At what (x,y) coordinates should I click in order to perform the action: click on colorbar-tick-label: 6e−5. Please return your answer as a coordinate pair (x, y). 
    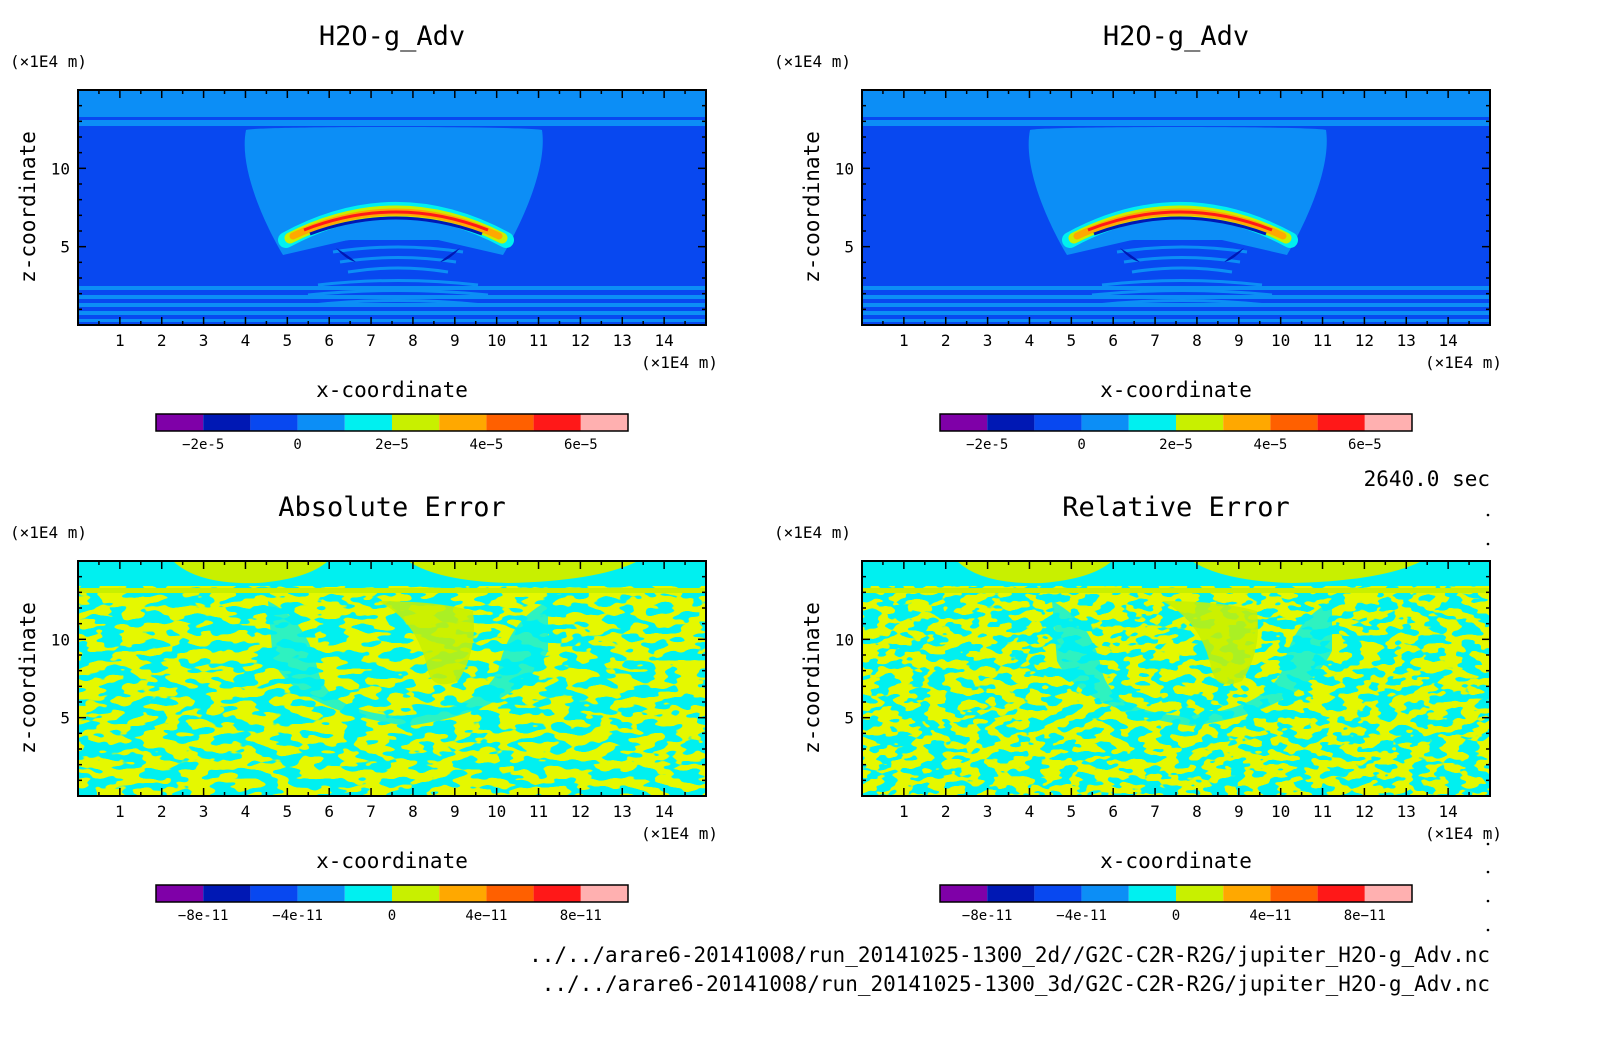
    Looking at the image, I should click on (1365, 445).